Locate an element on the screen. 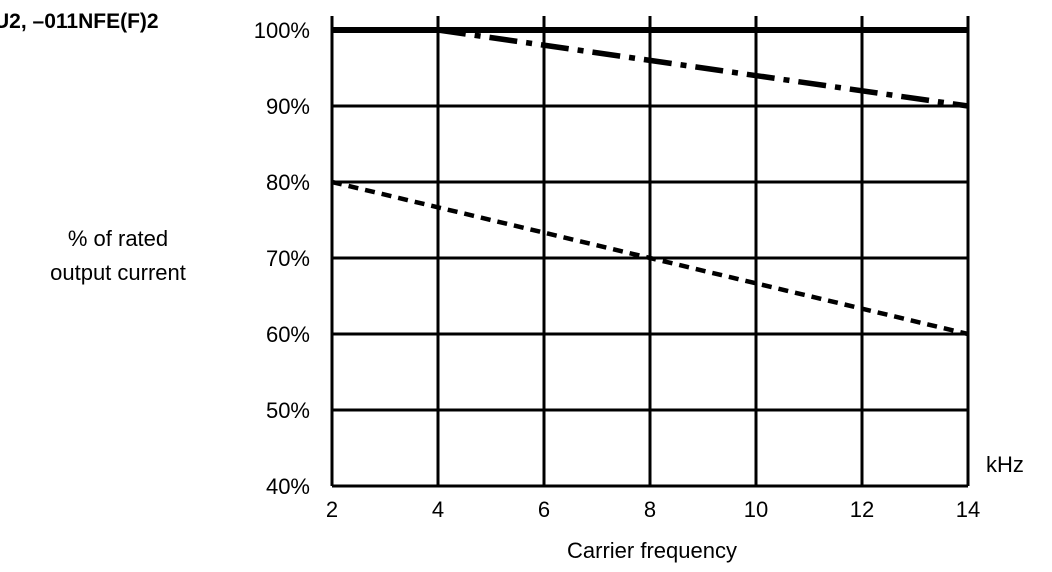 The height and width of the screenshot is (572, 1052). x-tick-label: 4 is located at coordinates (438, 509).